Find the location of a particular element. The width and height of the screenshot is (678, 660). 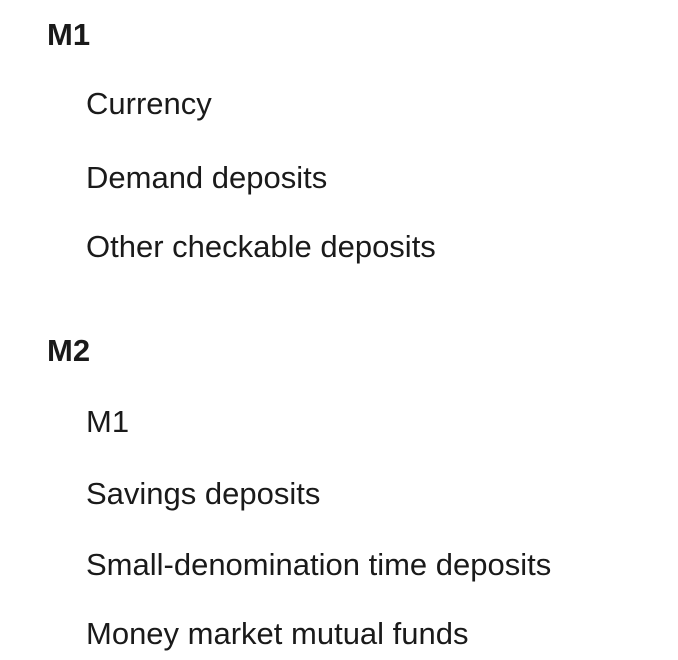

m1-item-currency: Currency is located at coordinates (149, 103).